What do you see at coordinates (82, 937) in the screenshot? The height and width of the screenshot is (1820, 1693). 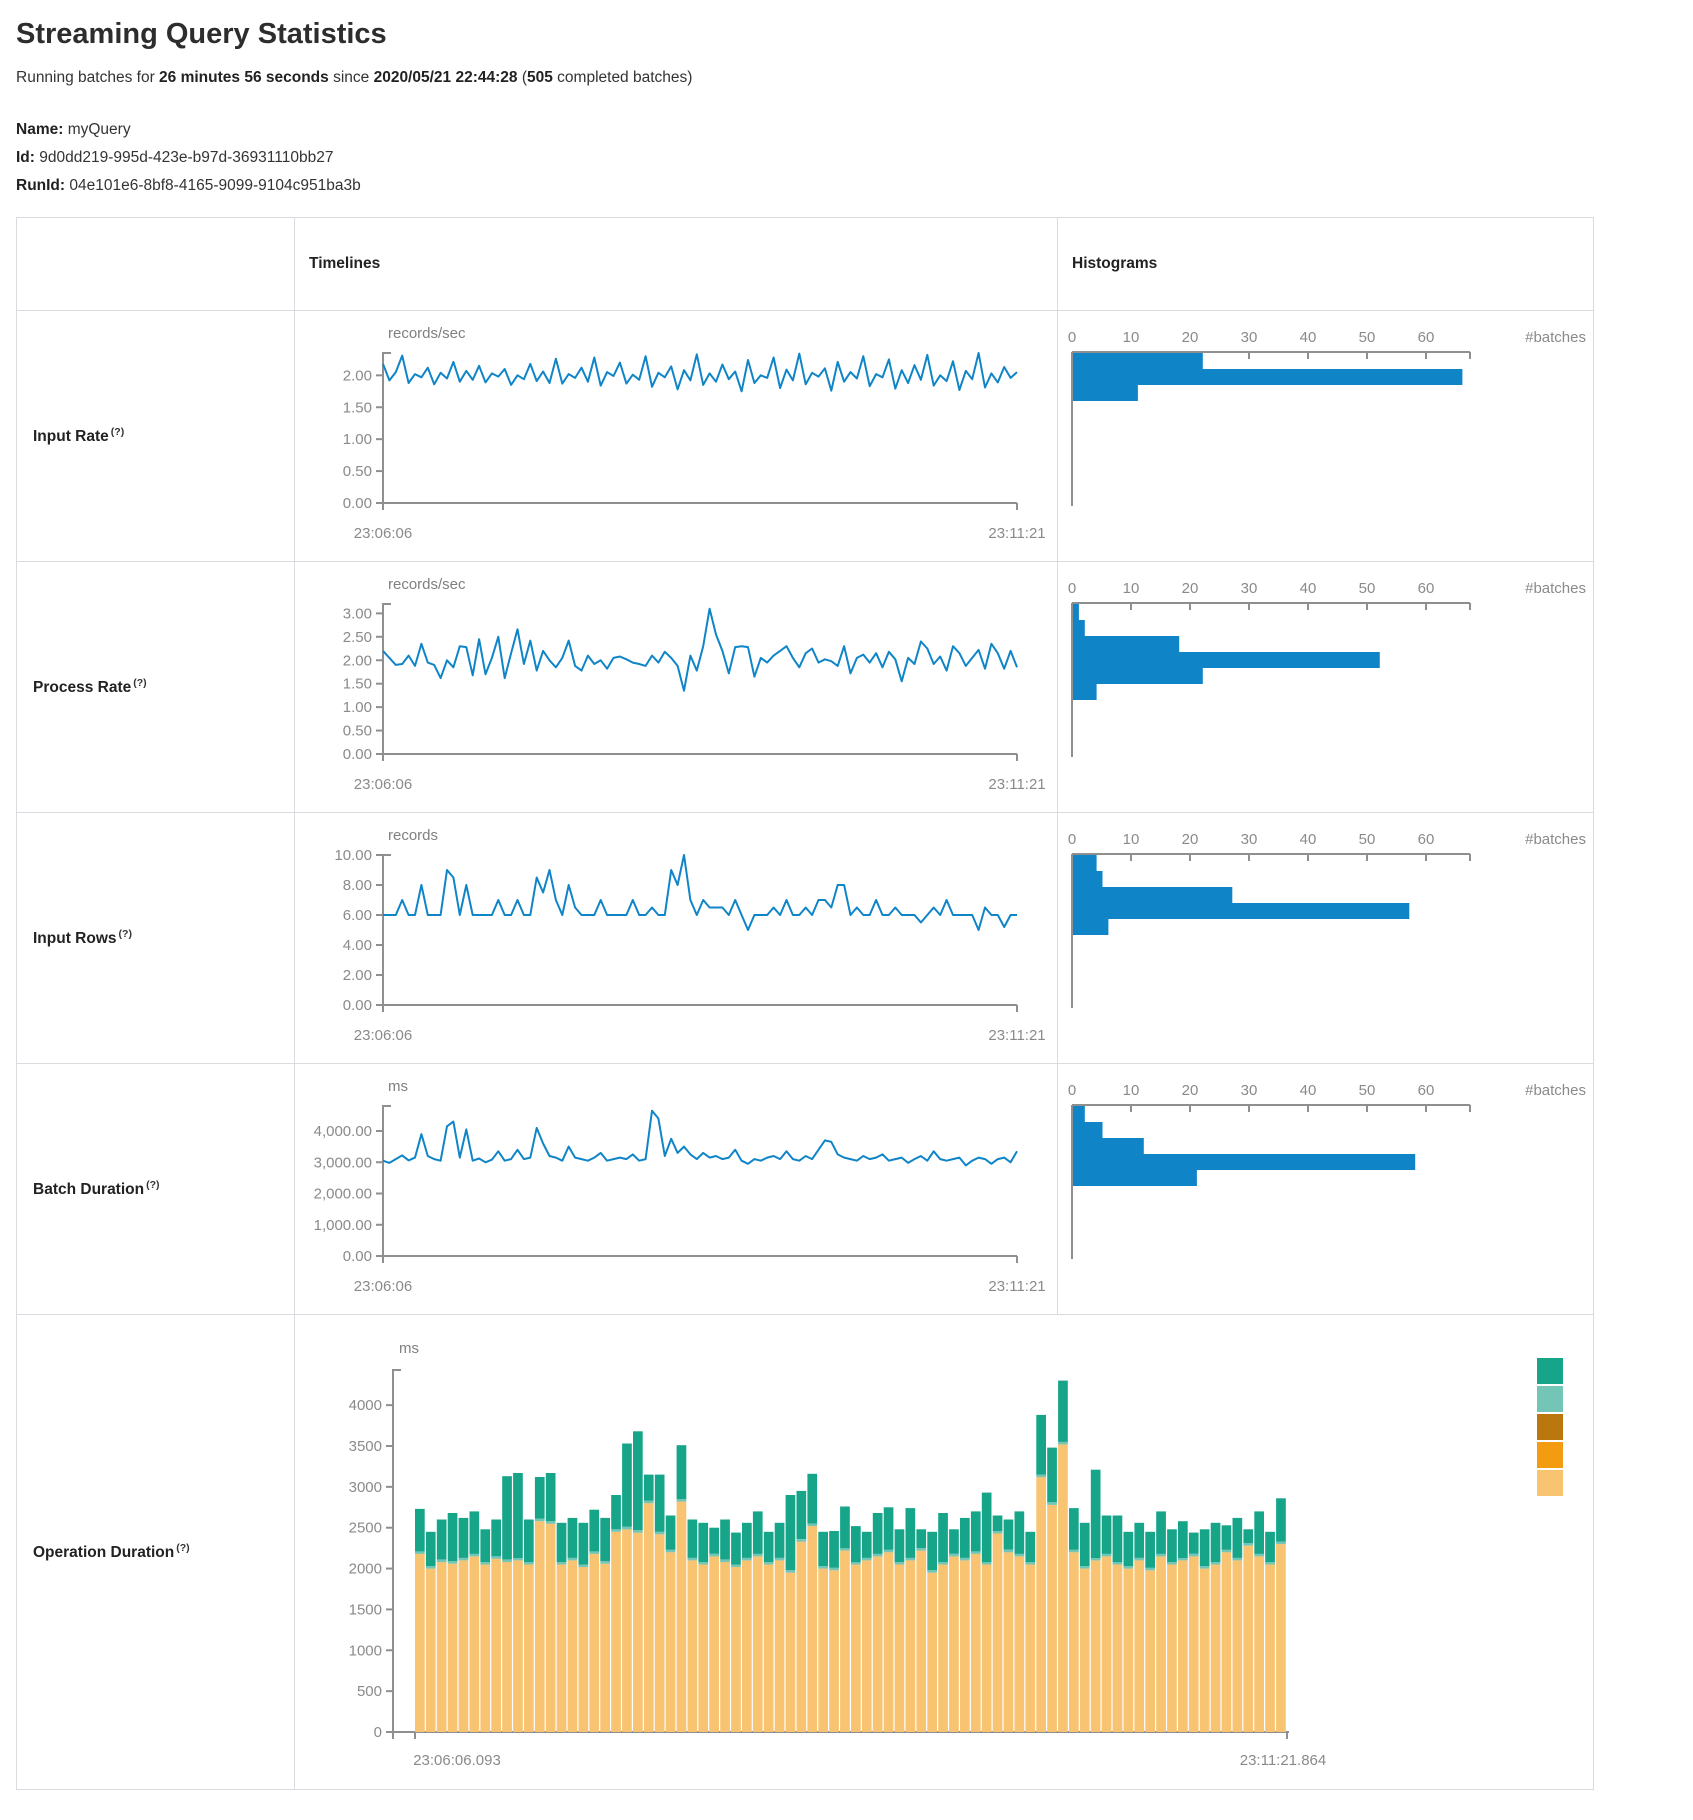 I see `input-rows-label: Input Rows (?)` at bounding box center [82, 937].